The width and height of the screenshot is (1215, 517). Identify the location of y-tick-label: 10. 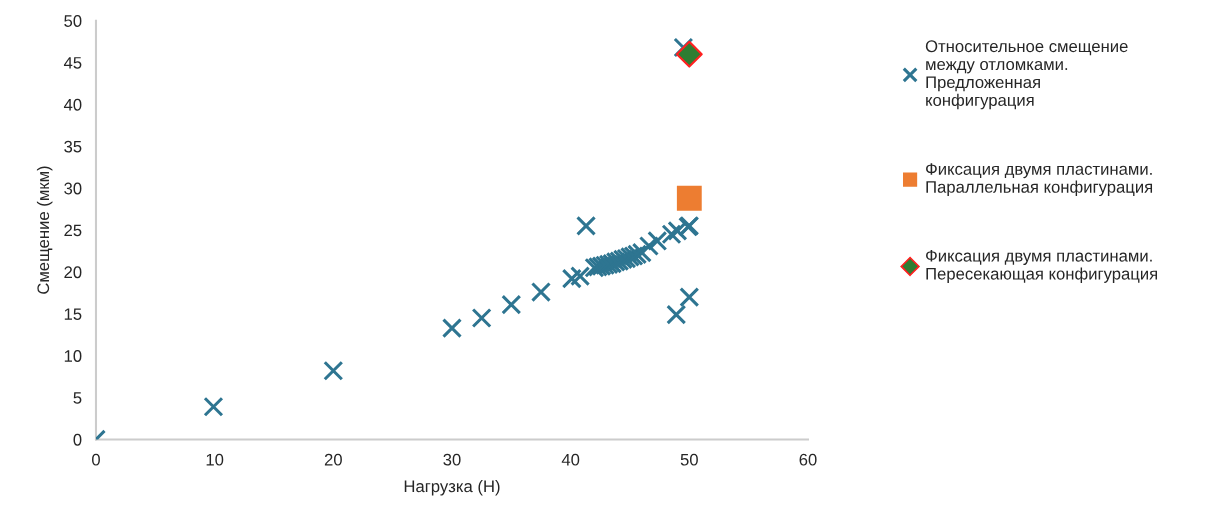
(73, 356).